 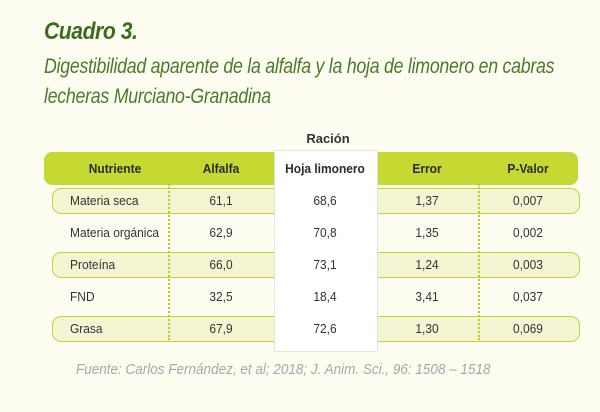 What do you see at coordinates (328, 138) in the screenshot?
I see `group-header-racion: Ración` at bounding box center [328, 138].